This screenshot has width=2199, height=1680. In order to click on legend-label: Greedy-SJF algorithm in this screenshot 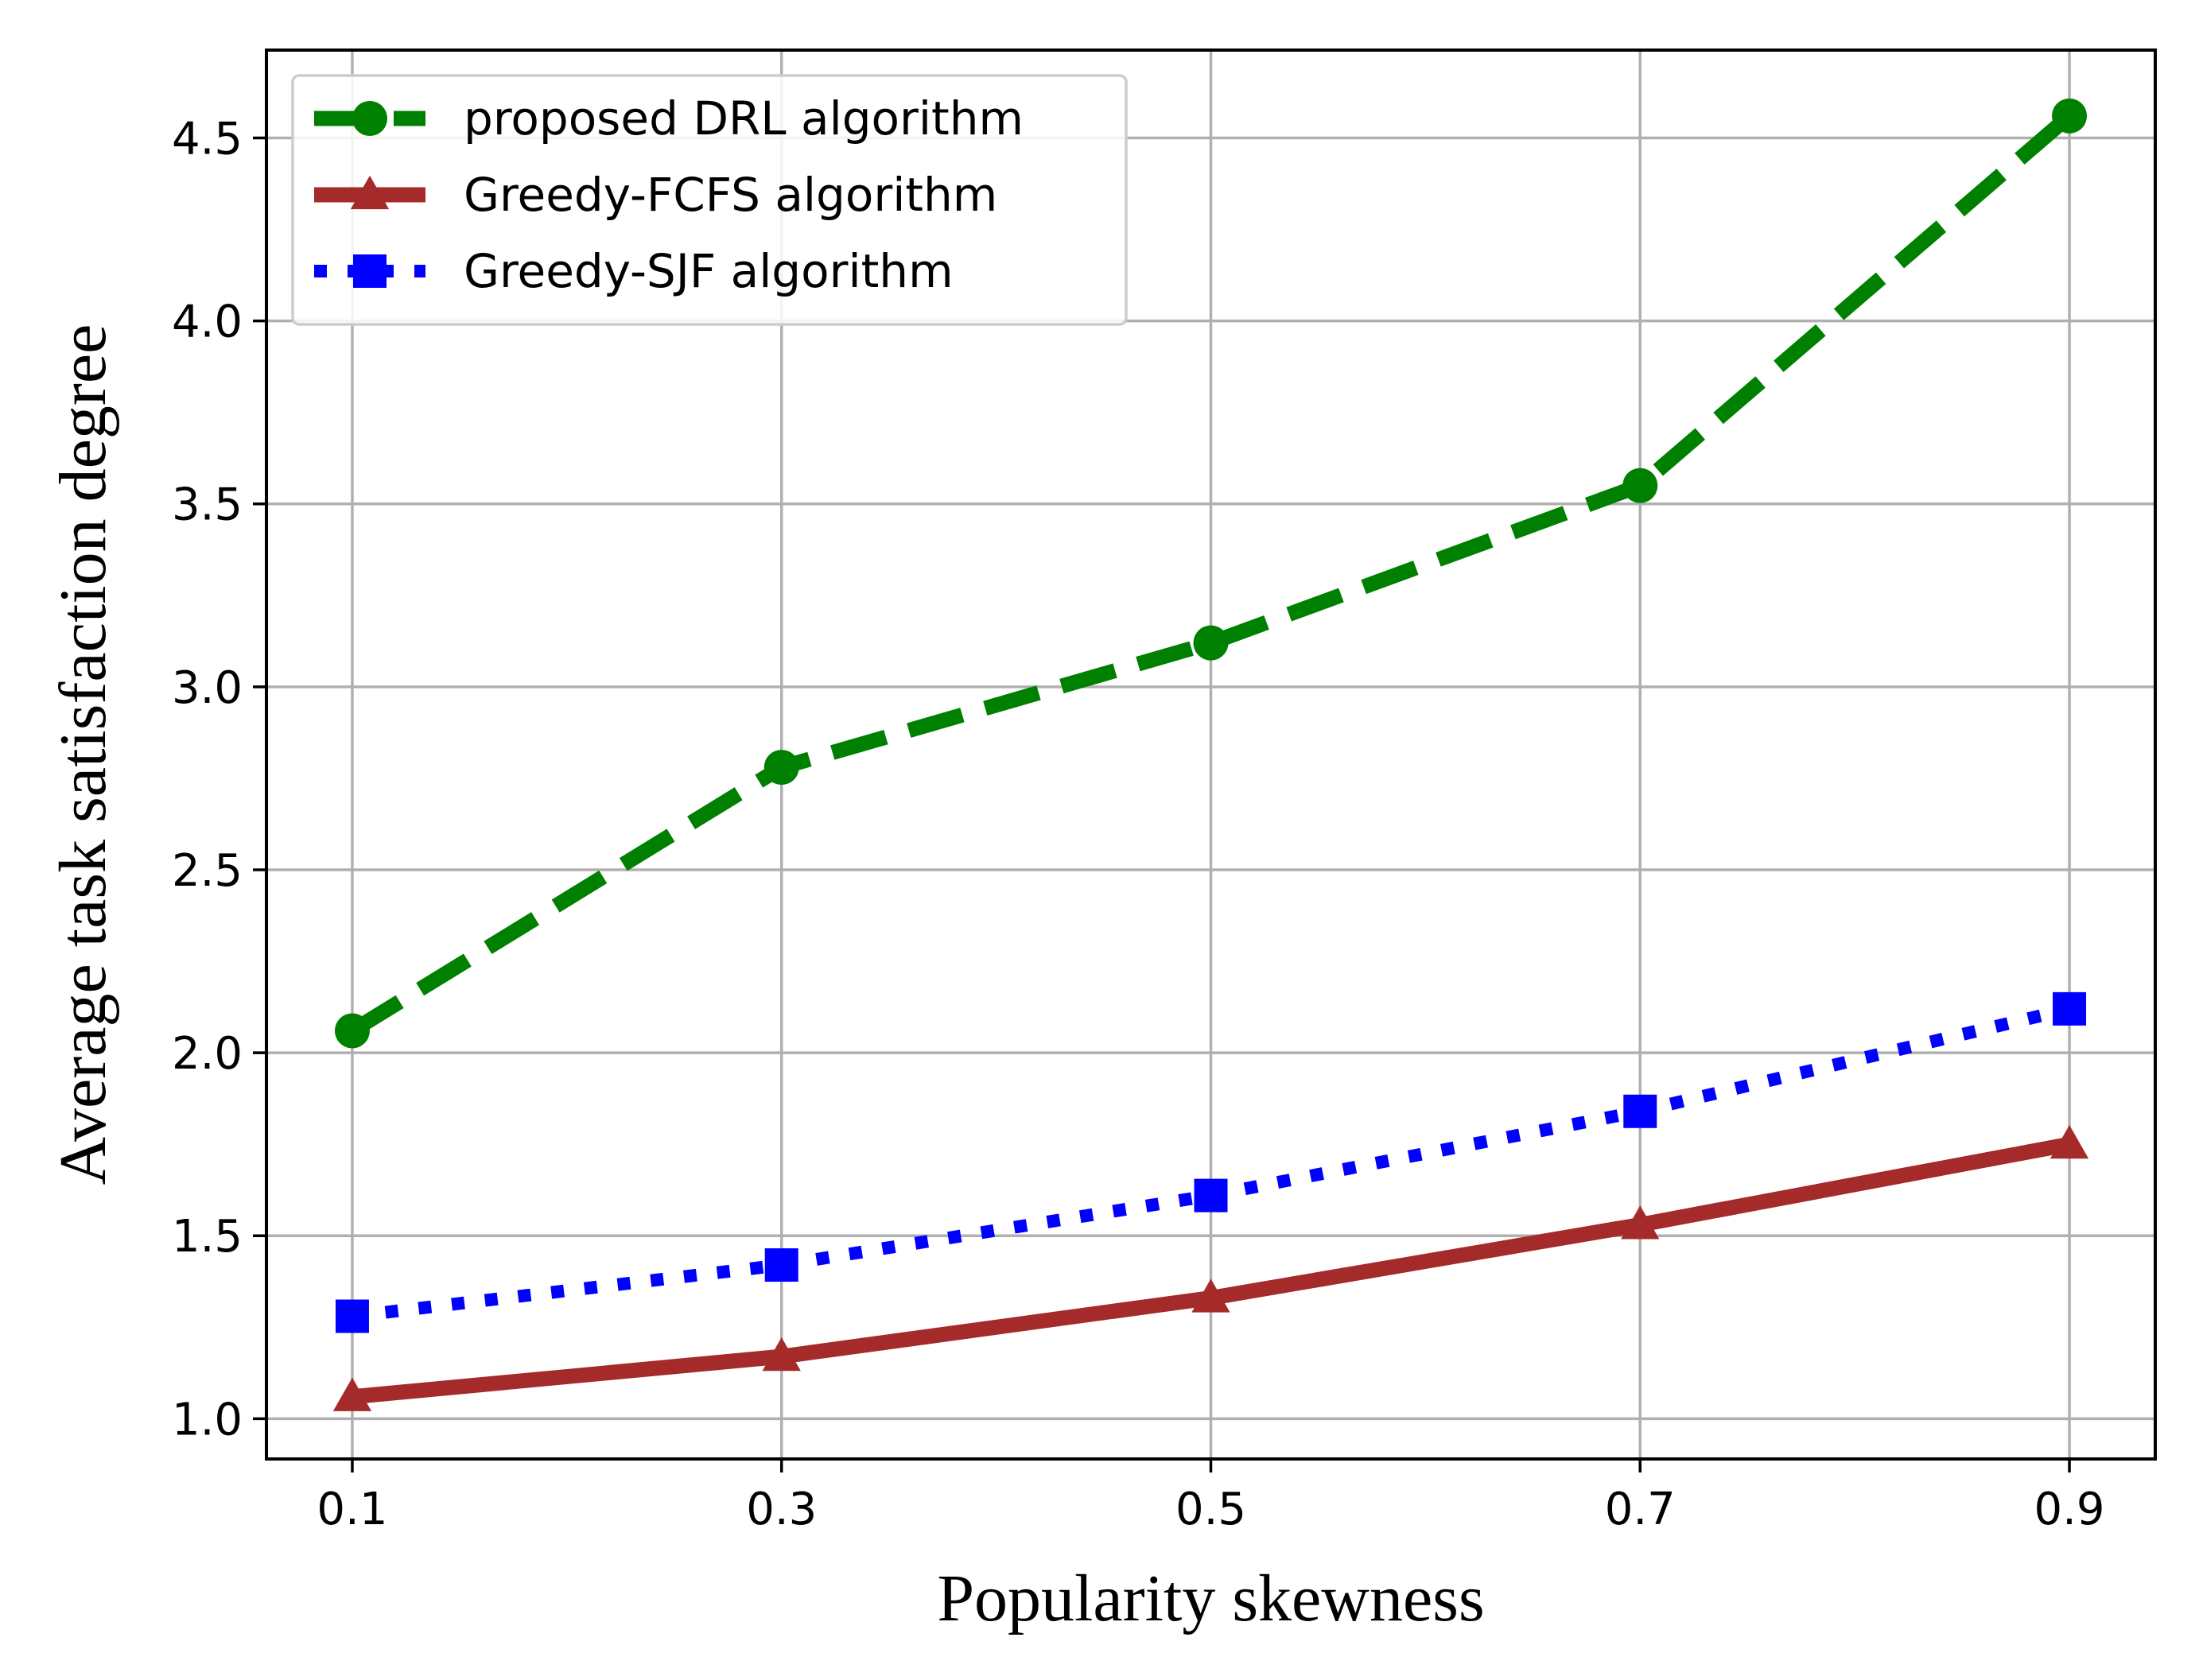, I will do `click(709, 271)`.